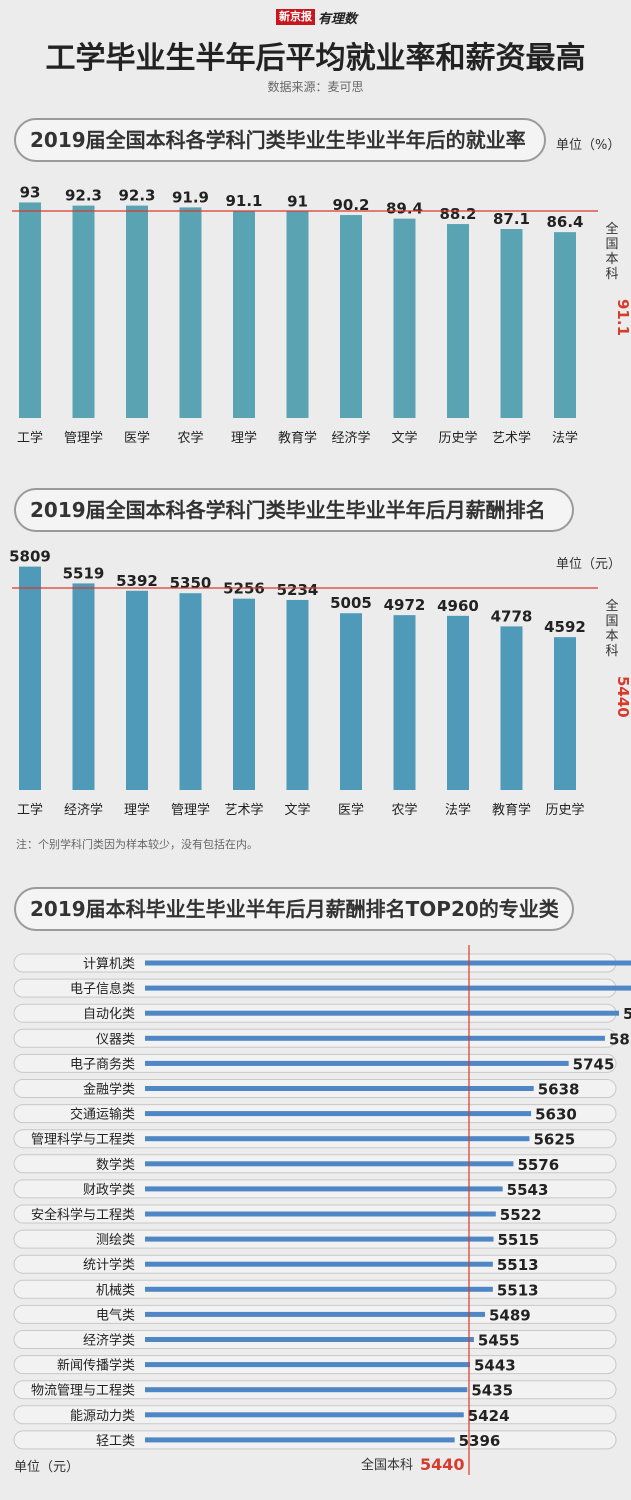  Describe the element at coordinates (442, 1464) in the screenshot. I see `reference-value: 5440` at that location.